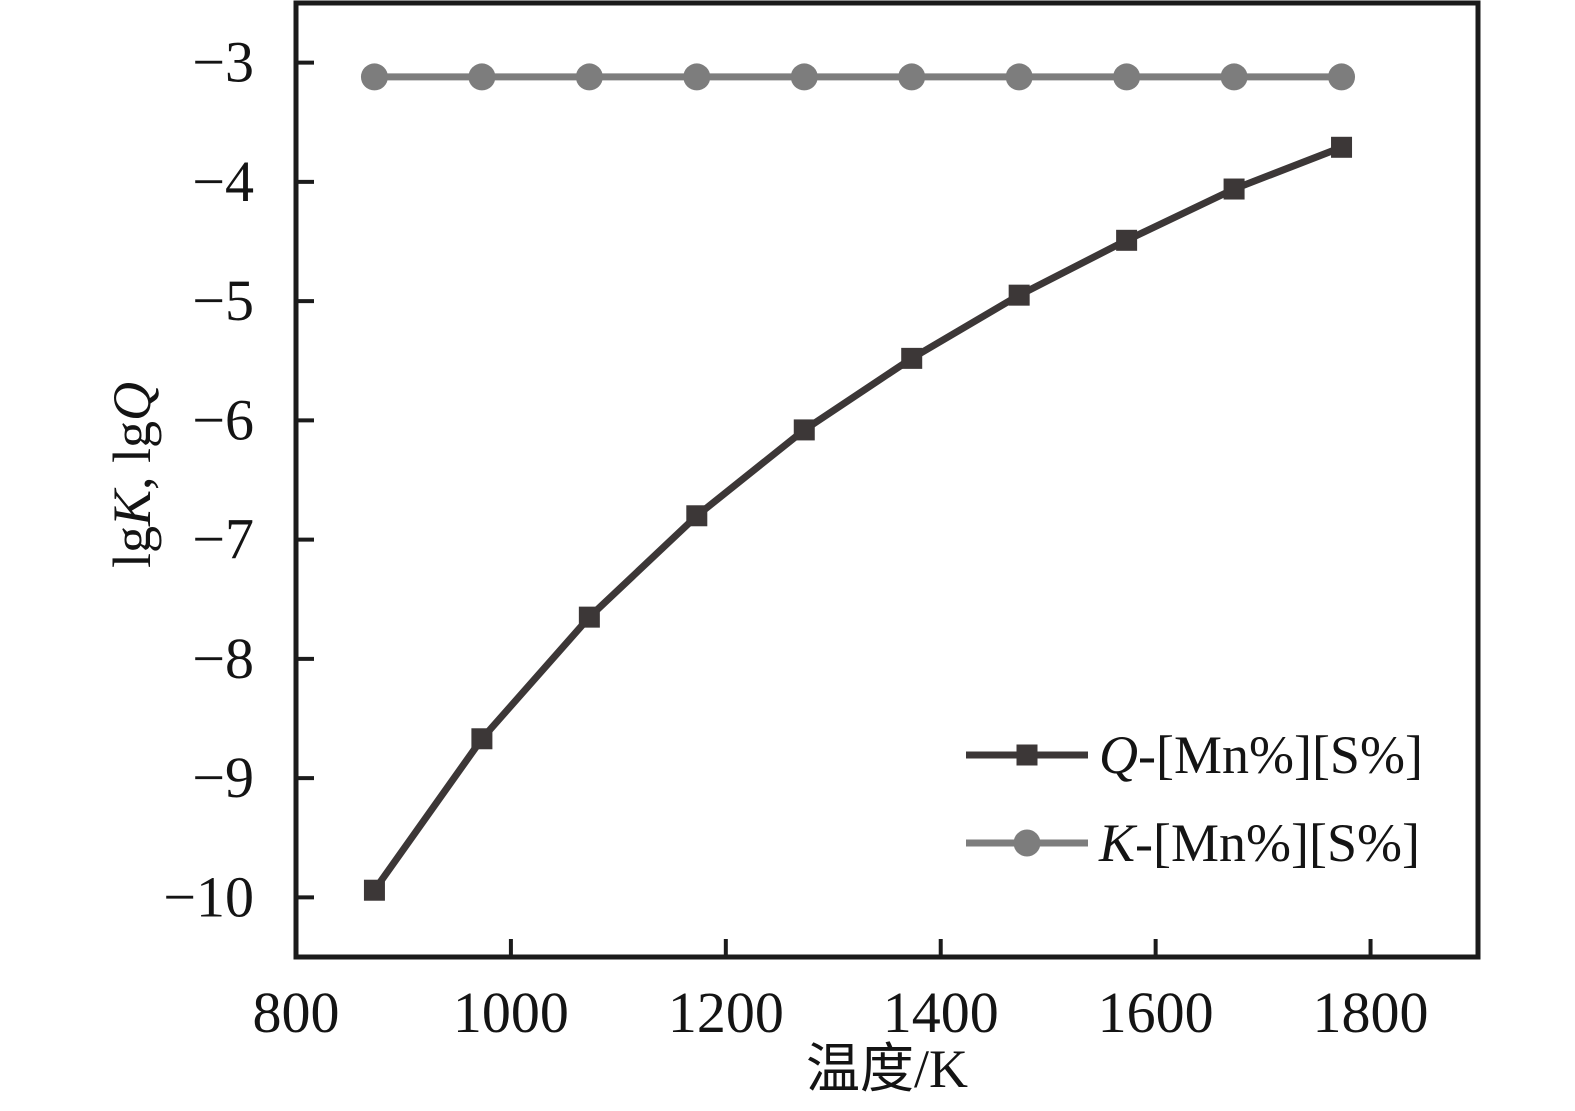  What do you see at coordinates (223, 419) in the screenshot?
I see `y-tick-label: −6` at bounding box center [223, 419].